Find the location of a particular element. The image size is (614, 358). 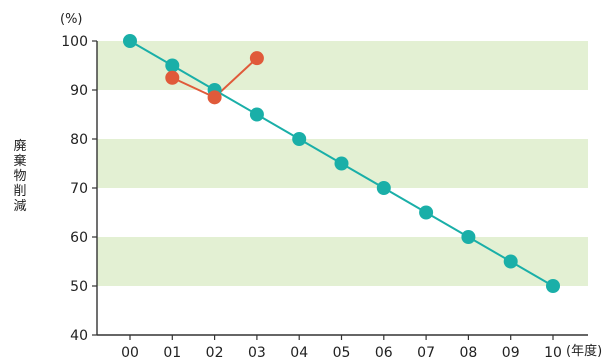

y-tick-label-70: 70 is located at coordinates (79, 189).